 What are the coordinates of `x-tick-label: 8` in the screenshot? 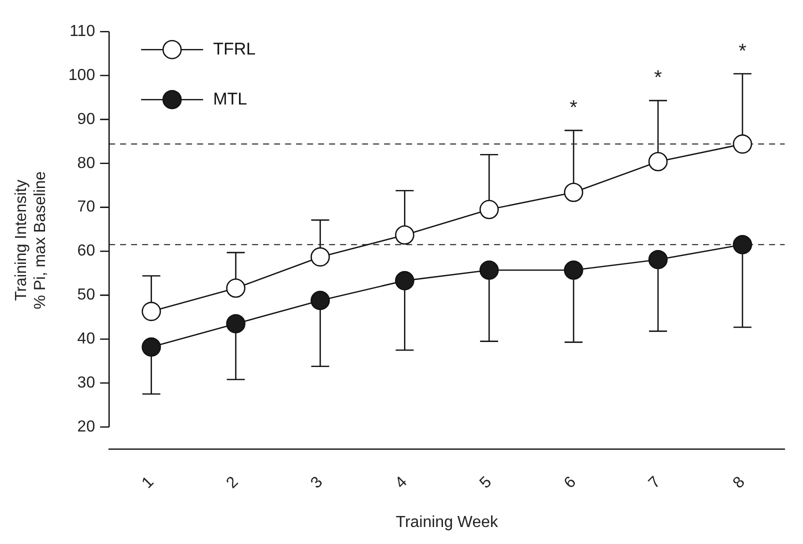 It's located at (739, 483).